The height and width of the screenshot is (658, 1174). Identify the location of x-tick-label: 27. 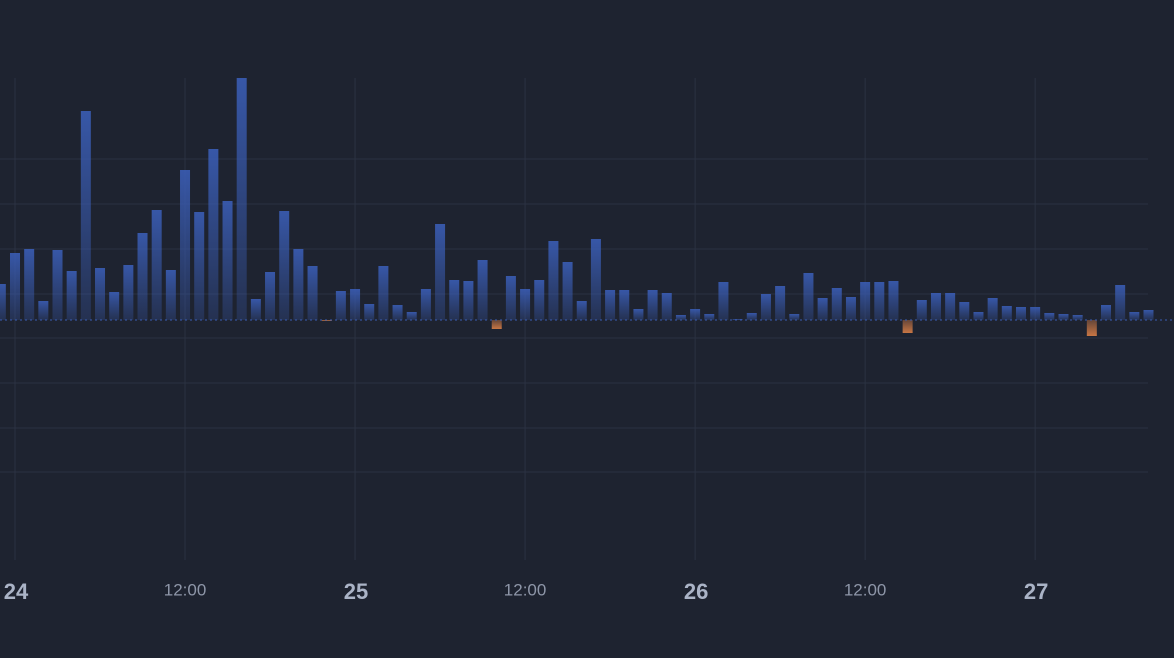
(1036, 591).